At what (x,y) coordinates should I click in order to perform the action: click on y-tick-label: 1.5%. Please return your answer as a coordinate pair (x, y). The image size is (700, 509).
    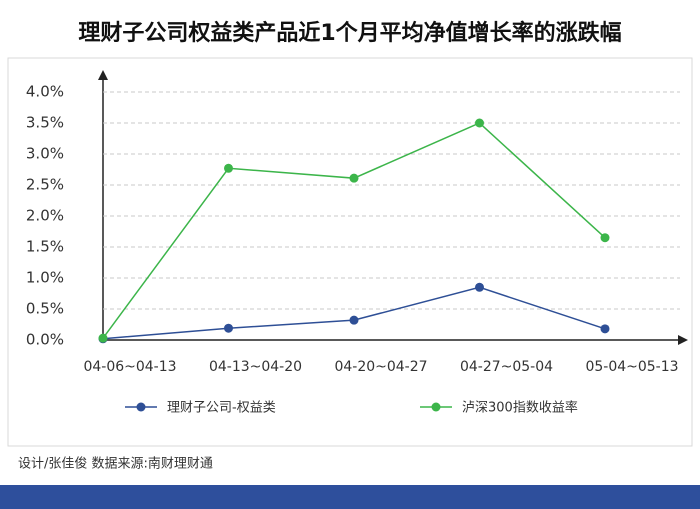
    Looking at the image, I should click on (45, 247).